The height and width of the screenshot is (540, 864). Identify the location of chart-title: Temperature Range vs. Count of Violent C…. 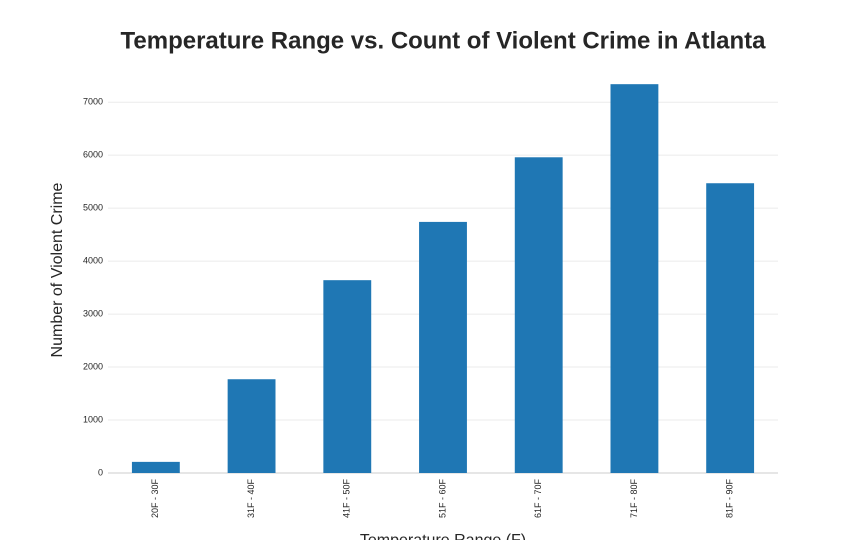
(444, 40).